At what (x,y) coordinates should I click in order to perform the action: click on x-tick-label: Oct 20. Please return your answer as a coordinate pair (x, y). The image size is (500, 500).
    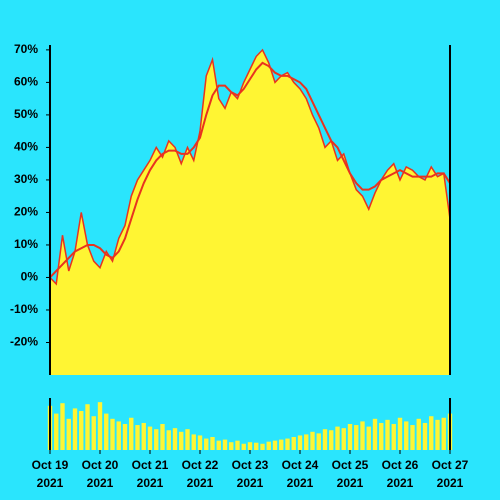
    Looking at the image, I should click on (100, 465).